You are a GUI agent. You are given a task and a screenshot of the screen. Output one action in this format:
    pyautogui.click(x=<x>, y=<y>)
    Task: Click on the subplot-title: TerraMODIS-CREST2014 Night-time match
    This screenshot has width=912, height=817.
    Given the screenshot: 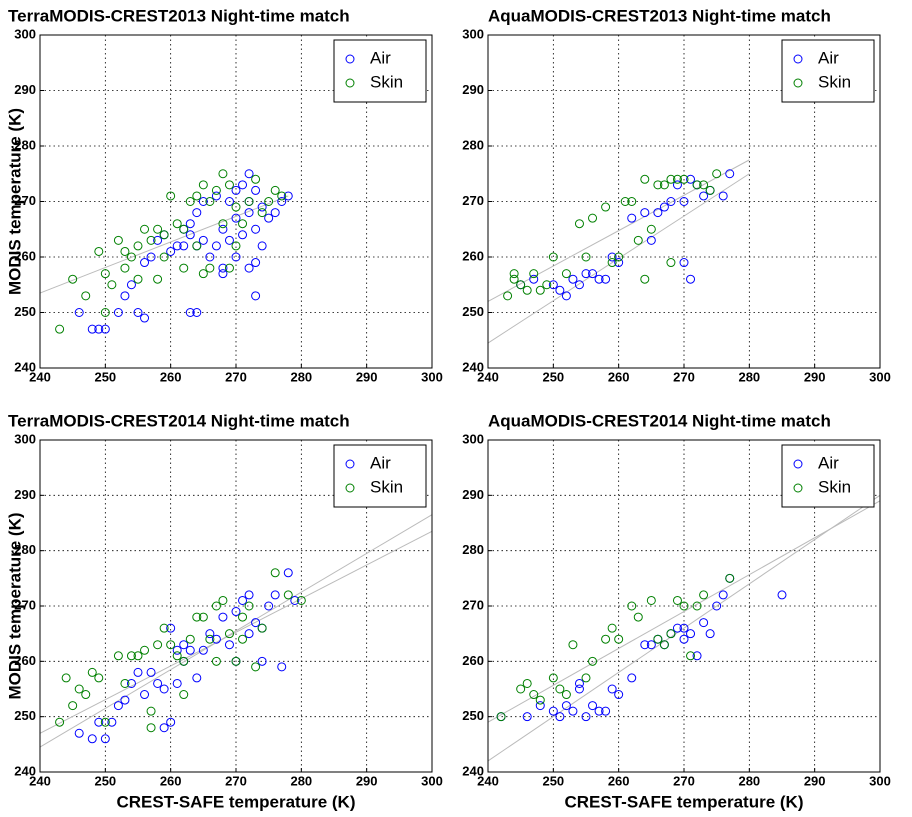 What is the action you would take?
    pyautogui.click(x=179, y=420)
    